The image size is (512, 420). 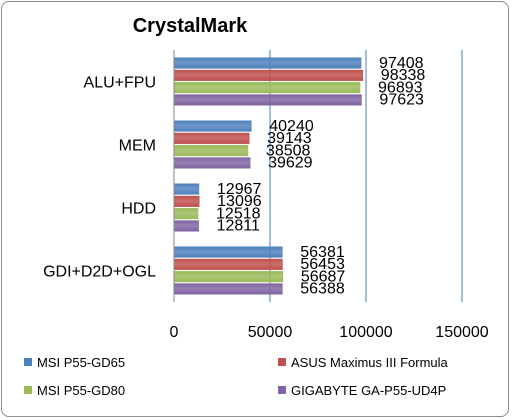 I want to click on data-label: 56388, so click(x=322, y=289).